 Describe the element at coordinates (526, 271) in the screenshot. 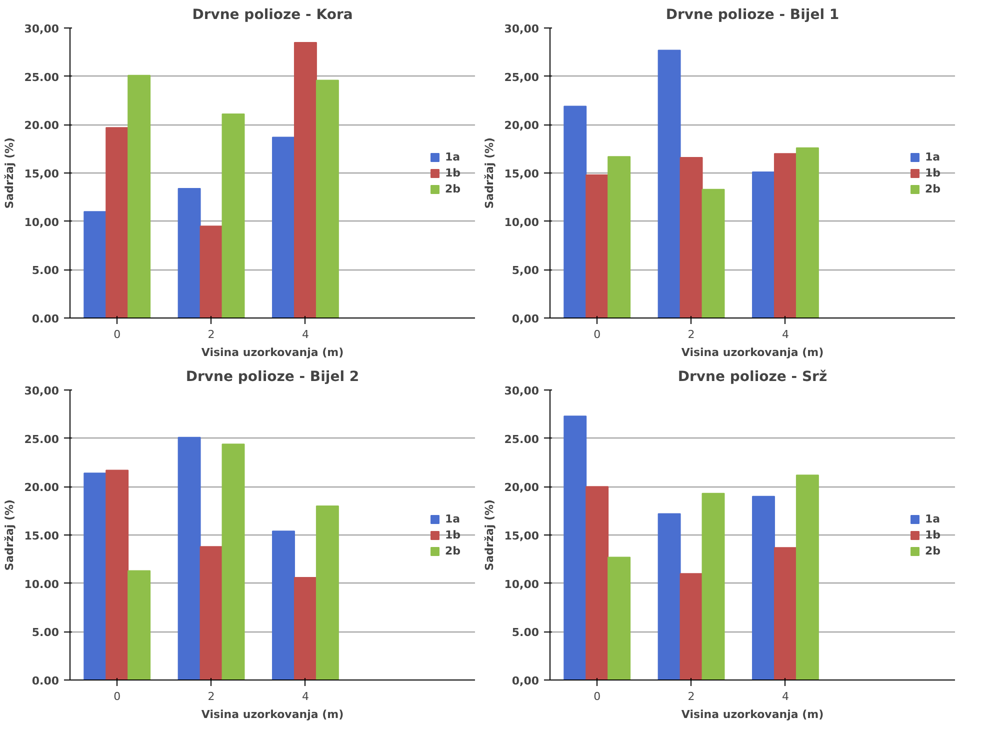

I see `y-tick-label: 5,00` at that location.